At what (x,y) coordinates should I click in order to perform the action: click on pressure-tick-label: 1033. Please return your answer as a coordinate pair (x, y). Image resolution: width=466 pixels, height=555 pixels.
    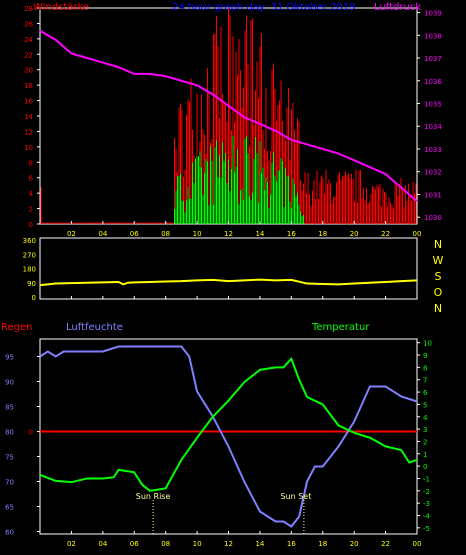
    Looking at the image, I should click on (433, 150).